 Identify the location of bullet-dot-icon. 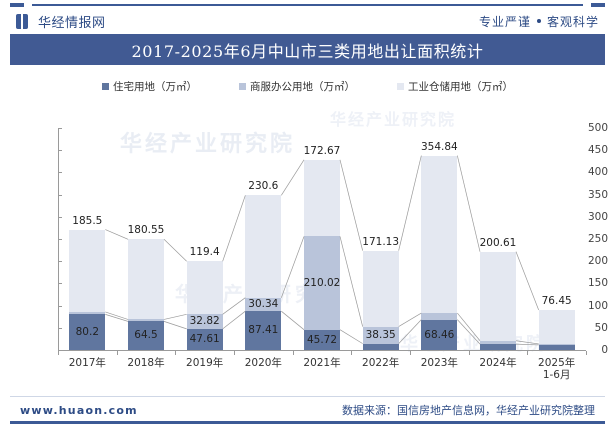
(538, 21).